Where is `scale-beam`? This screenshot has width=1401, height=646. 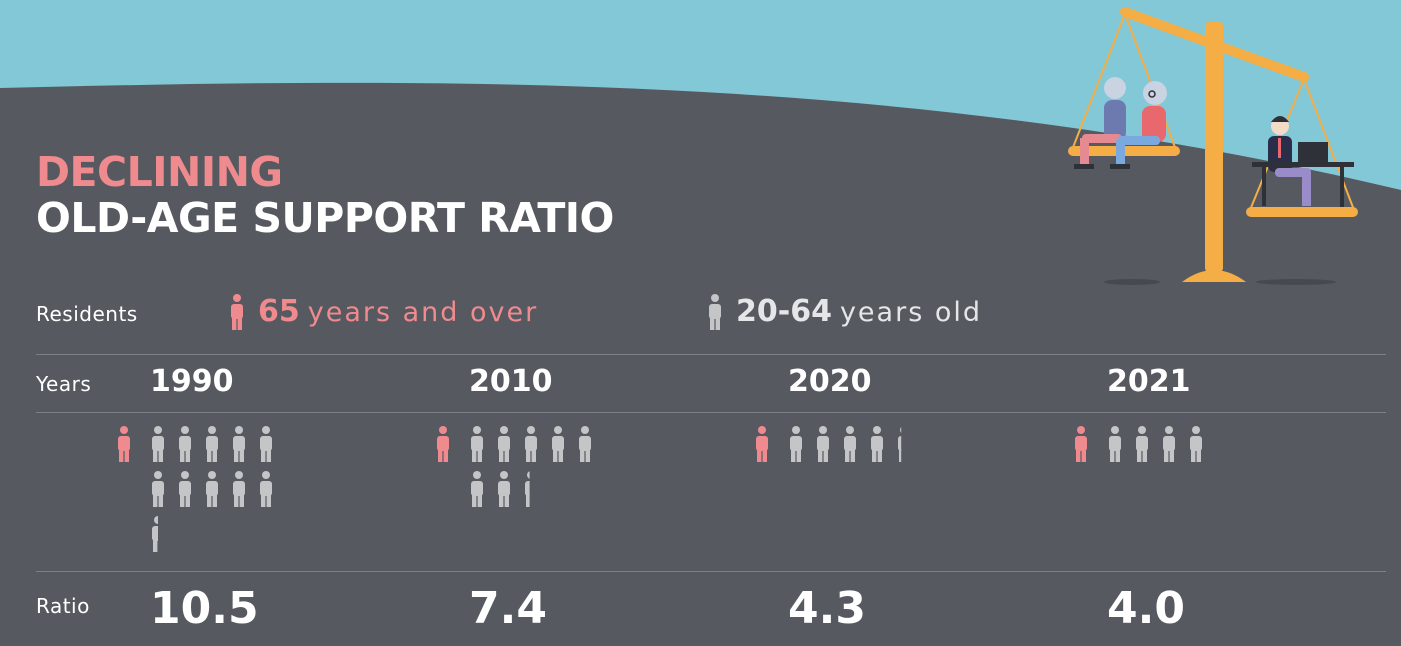
scale-beam is located at coordinates (1214, 44).